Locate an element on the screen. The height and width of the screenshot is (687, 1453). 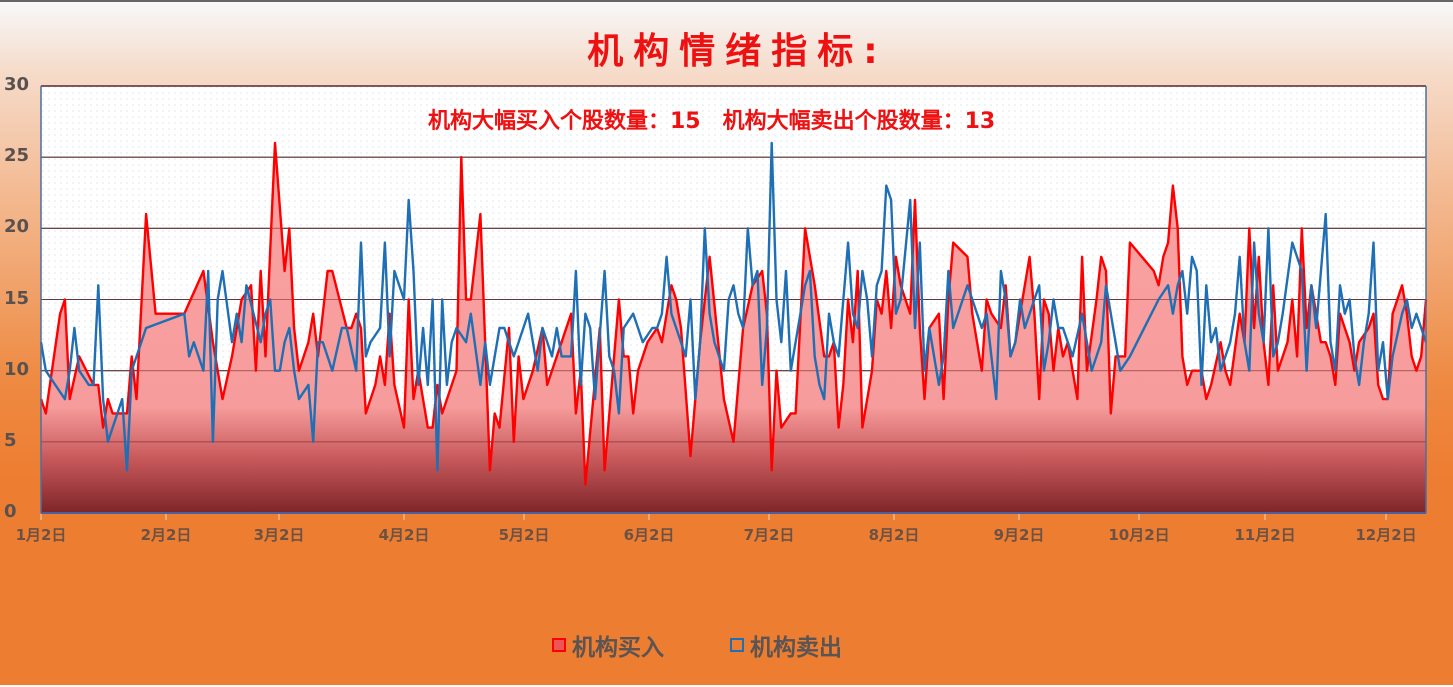
x-tick-label: 12月2日 is located at coordinates (1386, 535).